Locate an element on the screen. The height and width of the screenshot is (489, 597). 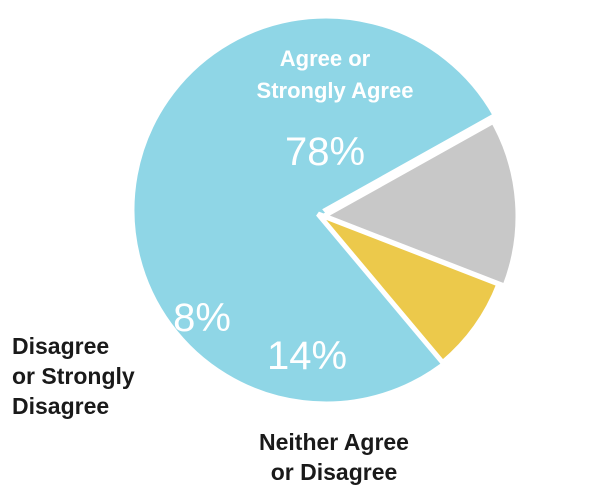
label-neither-line1: Neither Agree is located at coordinates (334, 442).